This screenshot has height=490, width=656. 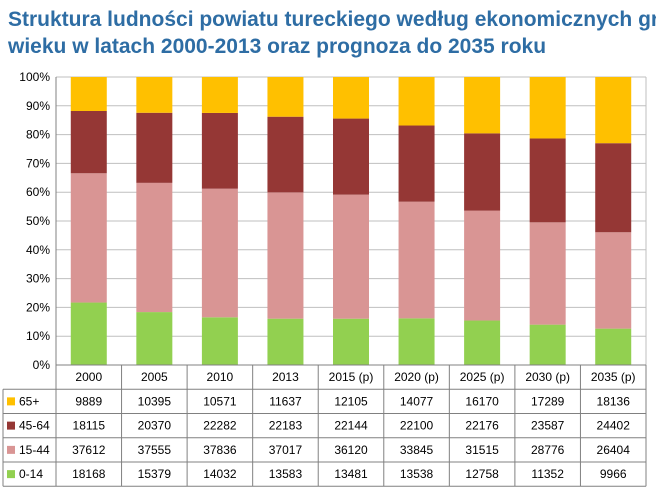 I want to click on x-category-label: 2015 (p), so click(x=351, y=377).